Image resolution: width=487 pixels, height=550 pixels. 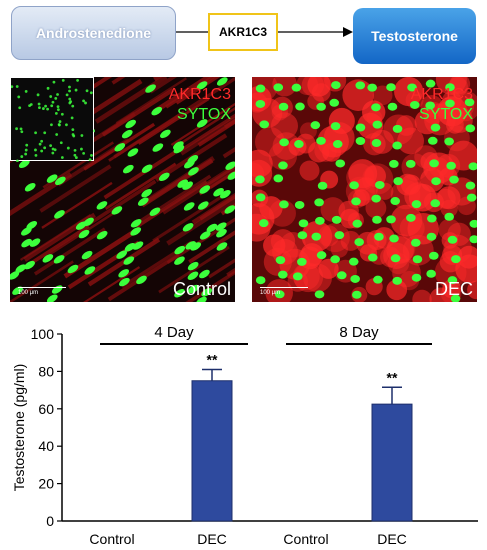 What do you see at coordinates (441, 94) in the screenshot?
I see `stain-label-red: AKR1C3` at bounding box center [441, 94].